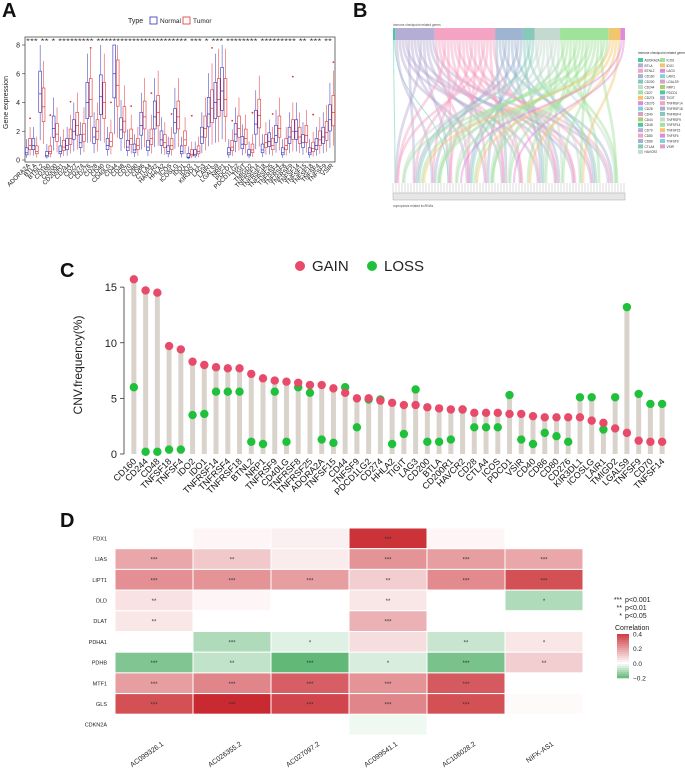  What do you see at coordinates (673, 82) in the screenshot?
I see `sankey-legend-label: LGALS9` at bounding box center [673, 82].